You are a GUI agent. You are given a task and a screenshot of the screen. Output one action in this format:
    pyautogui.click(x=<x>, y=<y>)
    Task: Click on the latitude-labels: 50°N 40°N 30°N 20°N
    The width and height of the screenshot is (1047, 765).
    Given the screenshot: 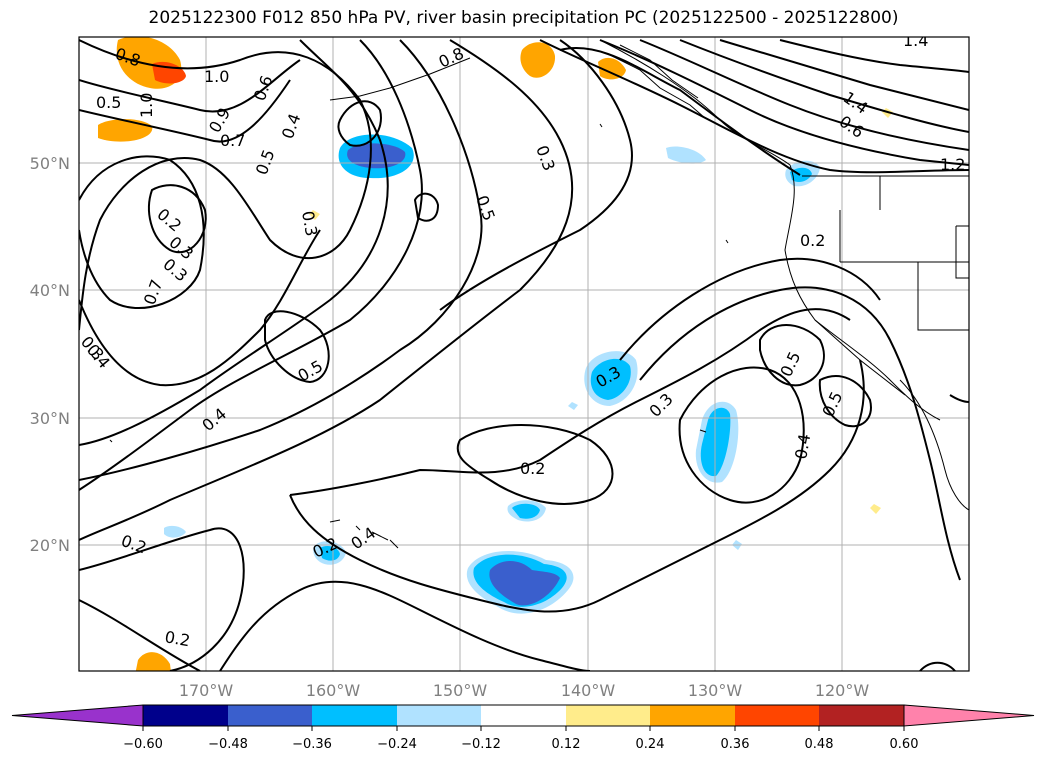 What is the action you would take?
    pyautogui.click(x=50, y=354)
    